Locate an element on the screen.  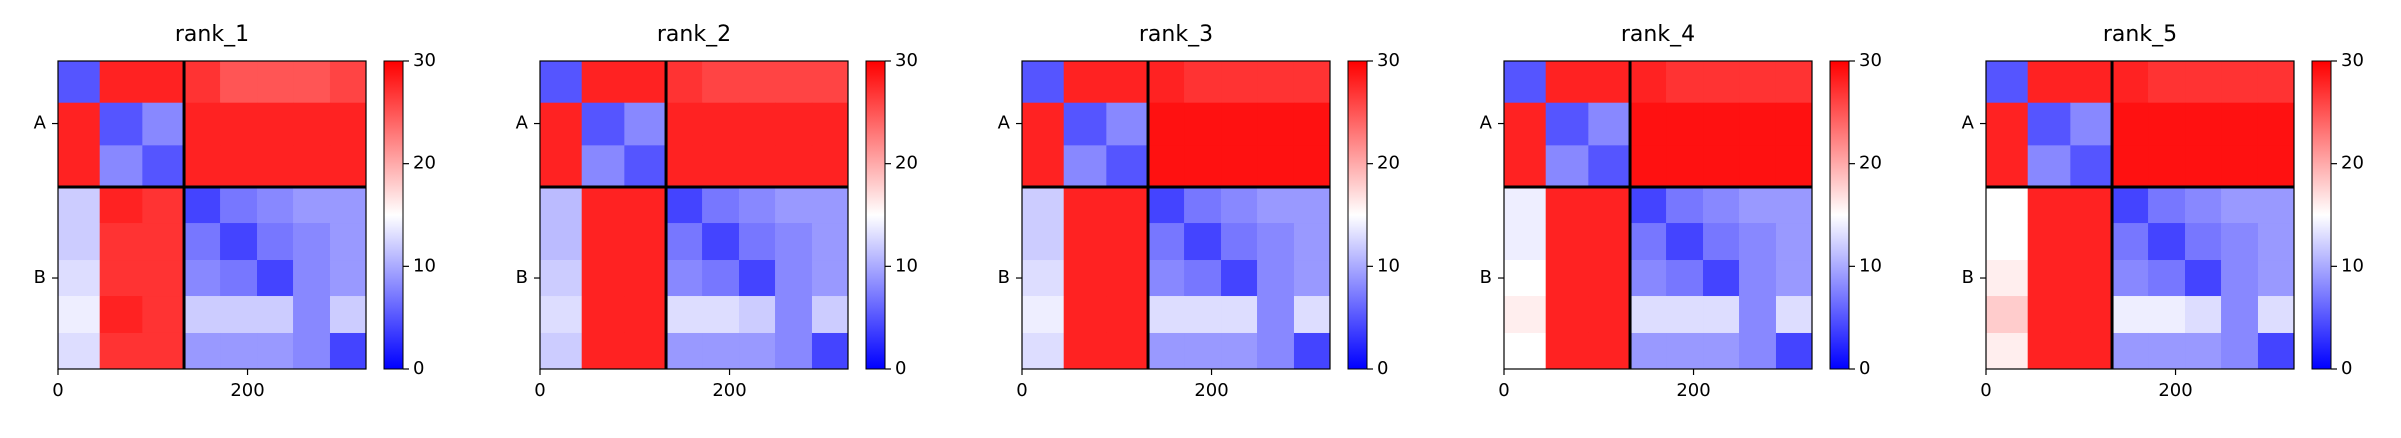
x-tick-label: 200 is located at coordinates (247, 390).